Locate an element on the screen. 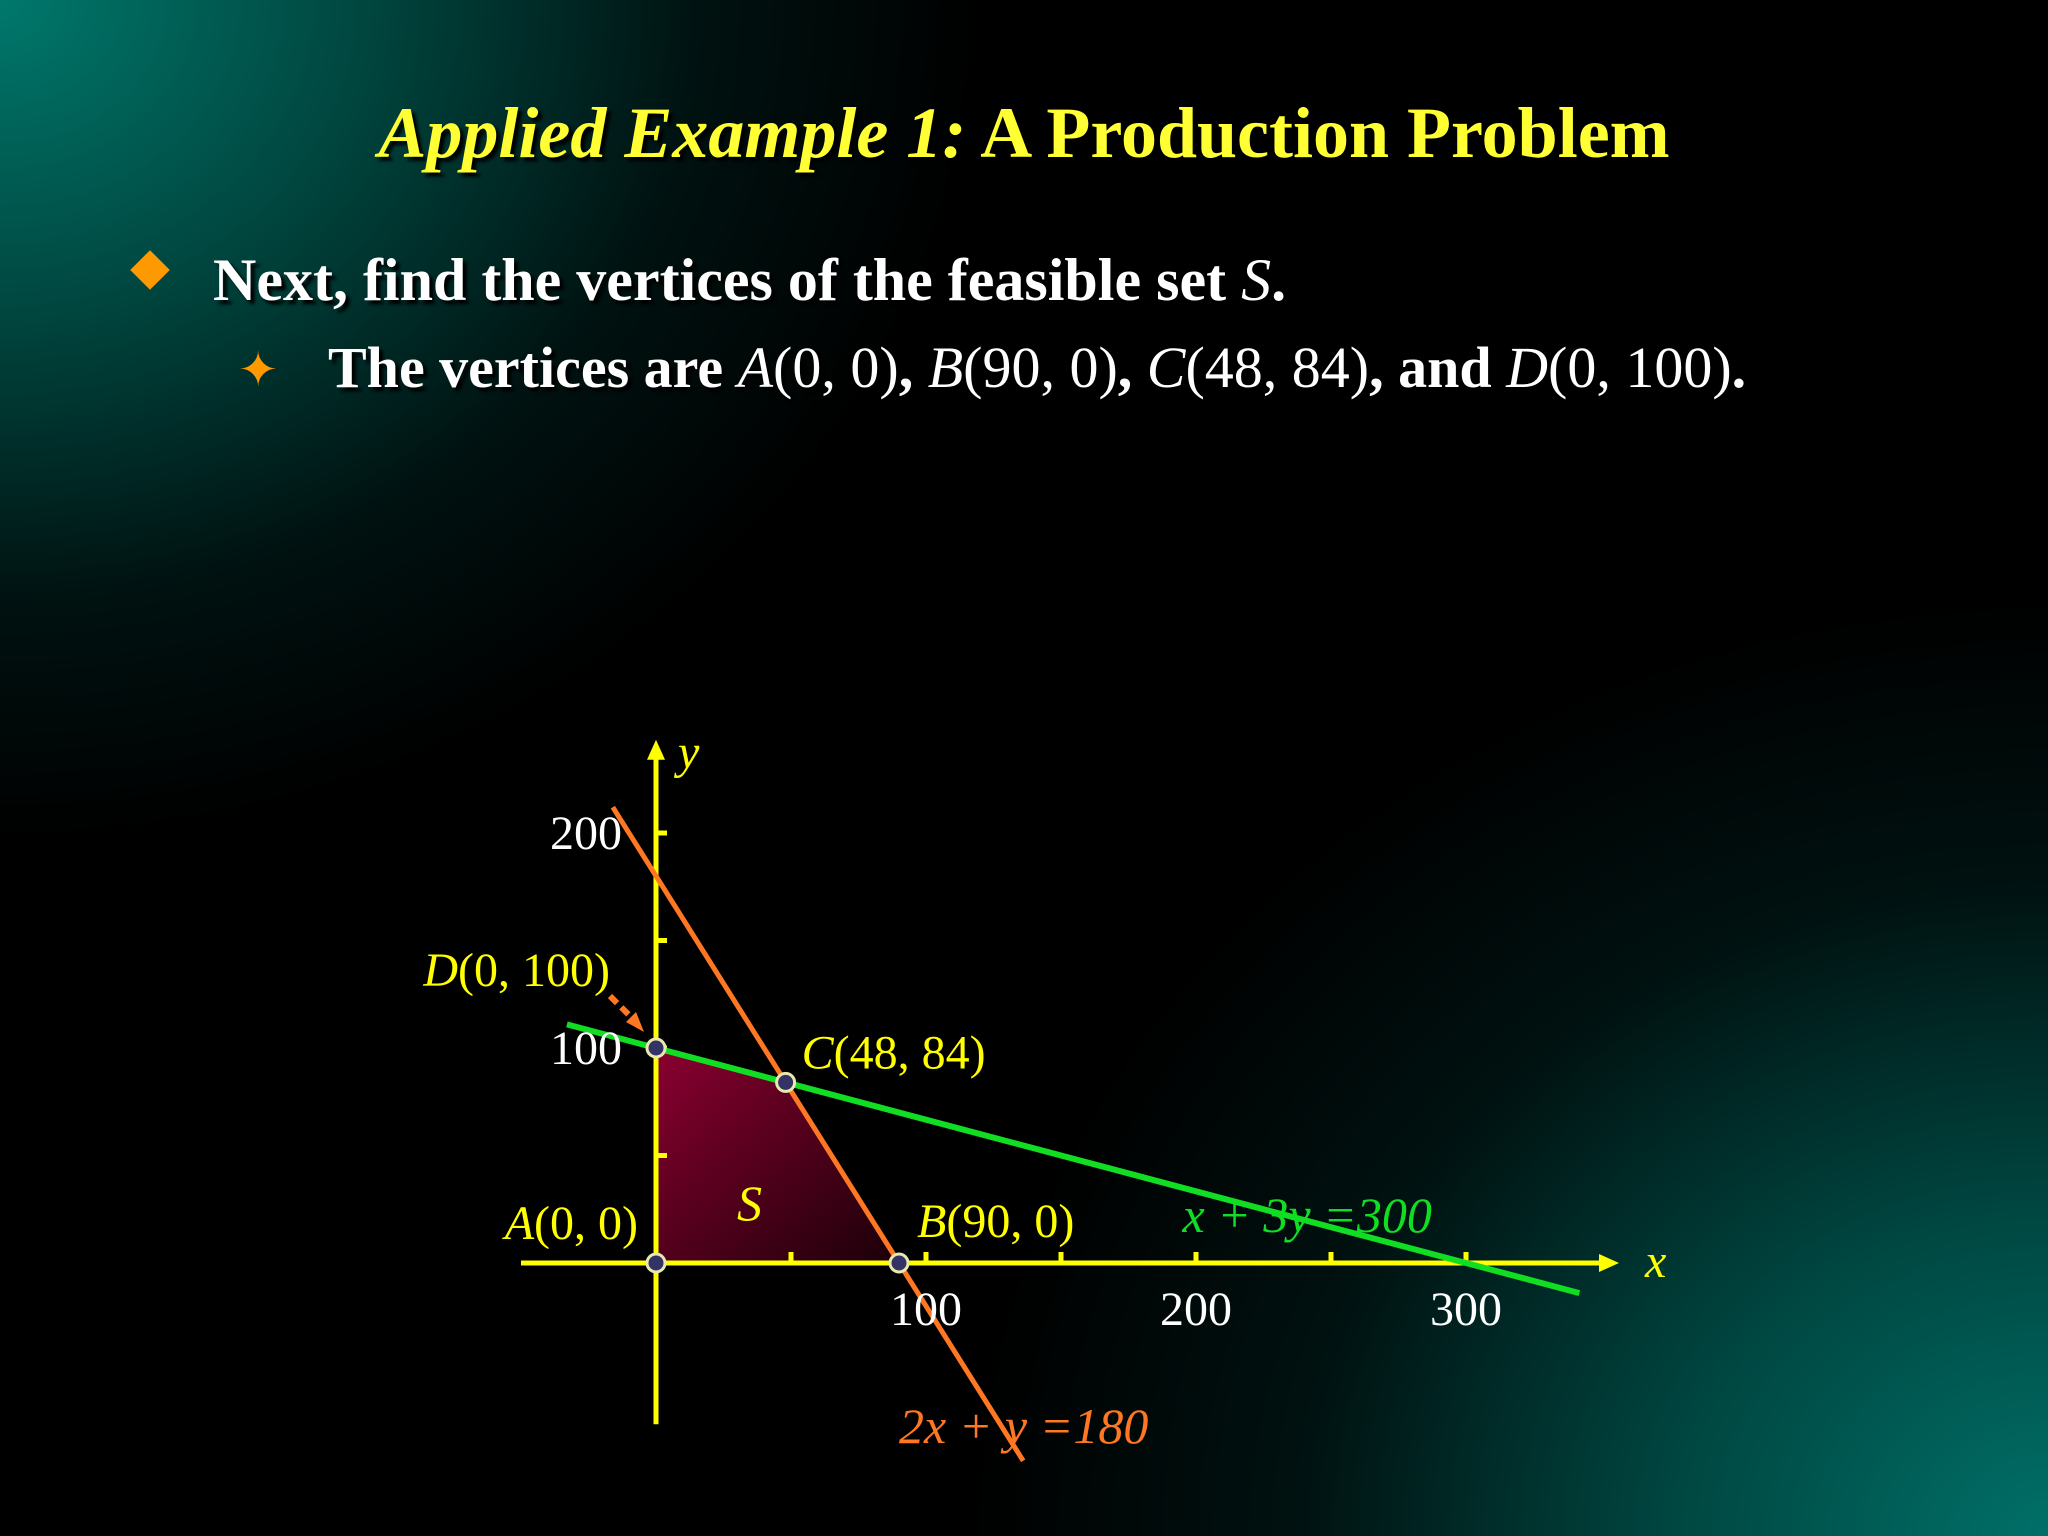 The image size is (2048, 1536). feasible-region is located at coordinates (777, 1155).